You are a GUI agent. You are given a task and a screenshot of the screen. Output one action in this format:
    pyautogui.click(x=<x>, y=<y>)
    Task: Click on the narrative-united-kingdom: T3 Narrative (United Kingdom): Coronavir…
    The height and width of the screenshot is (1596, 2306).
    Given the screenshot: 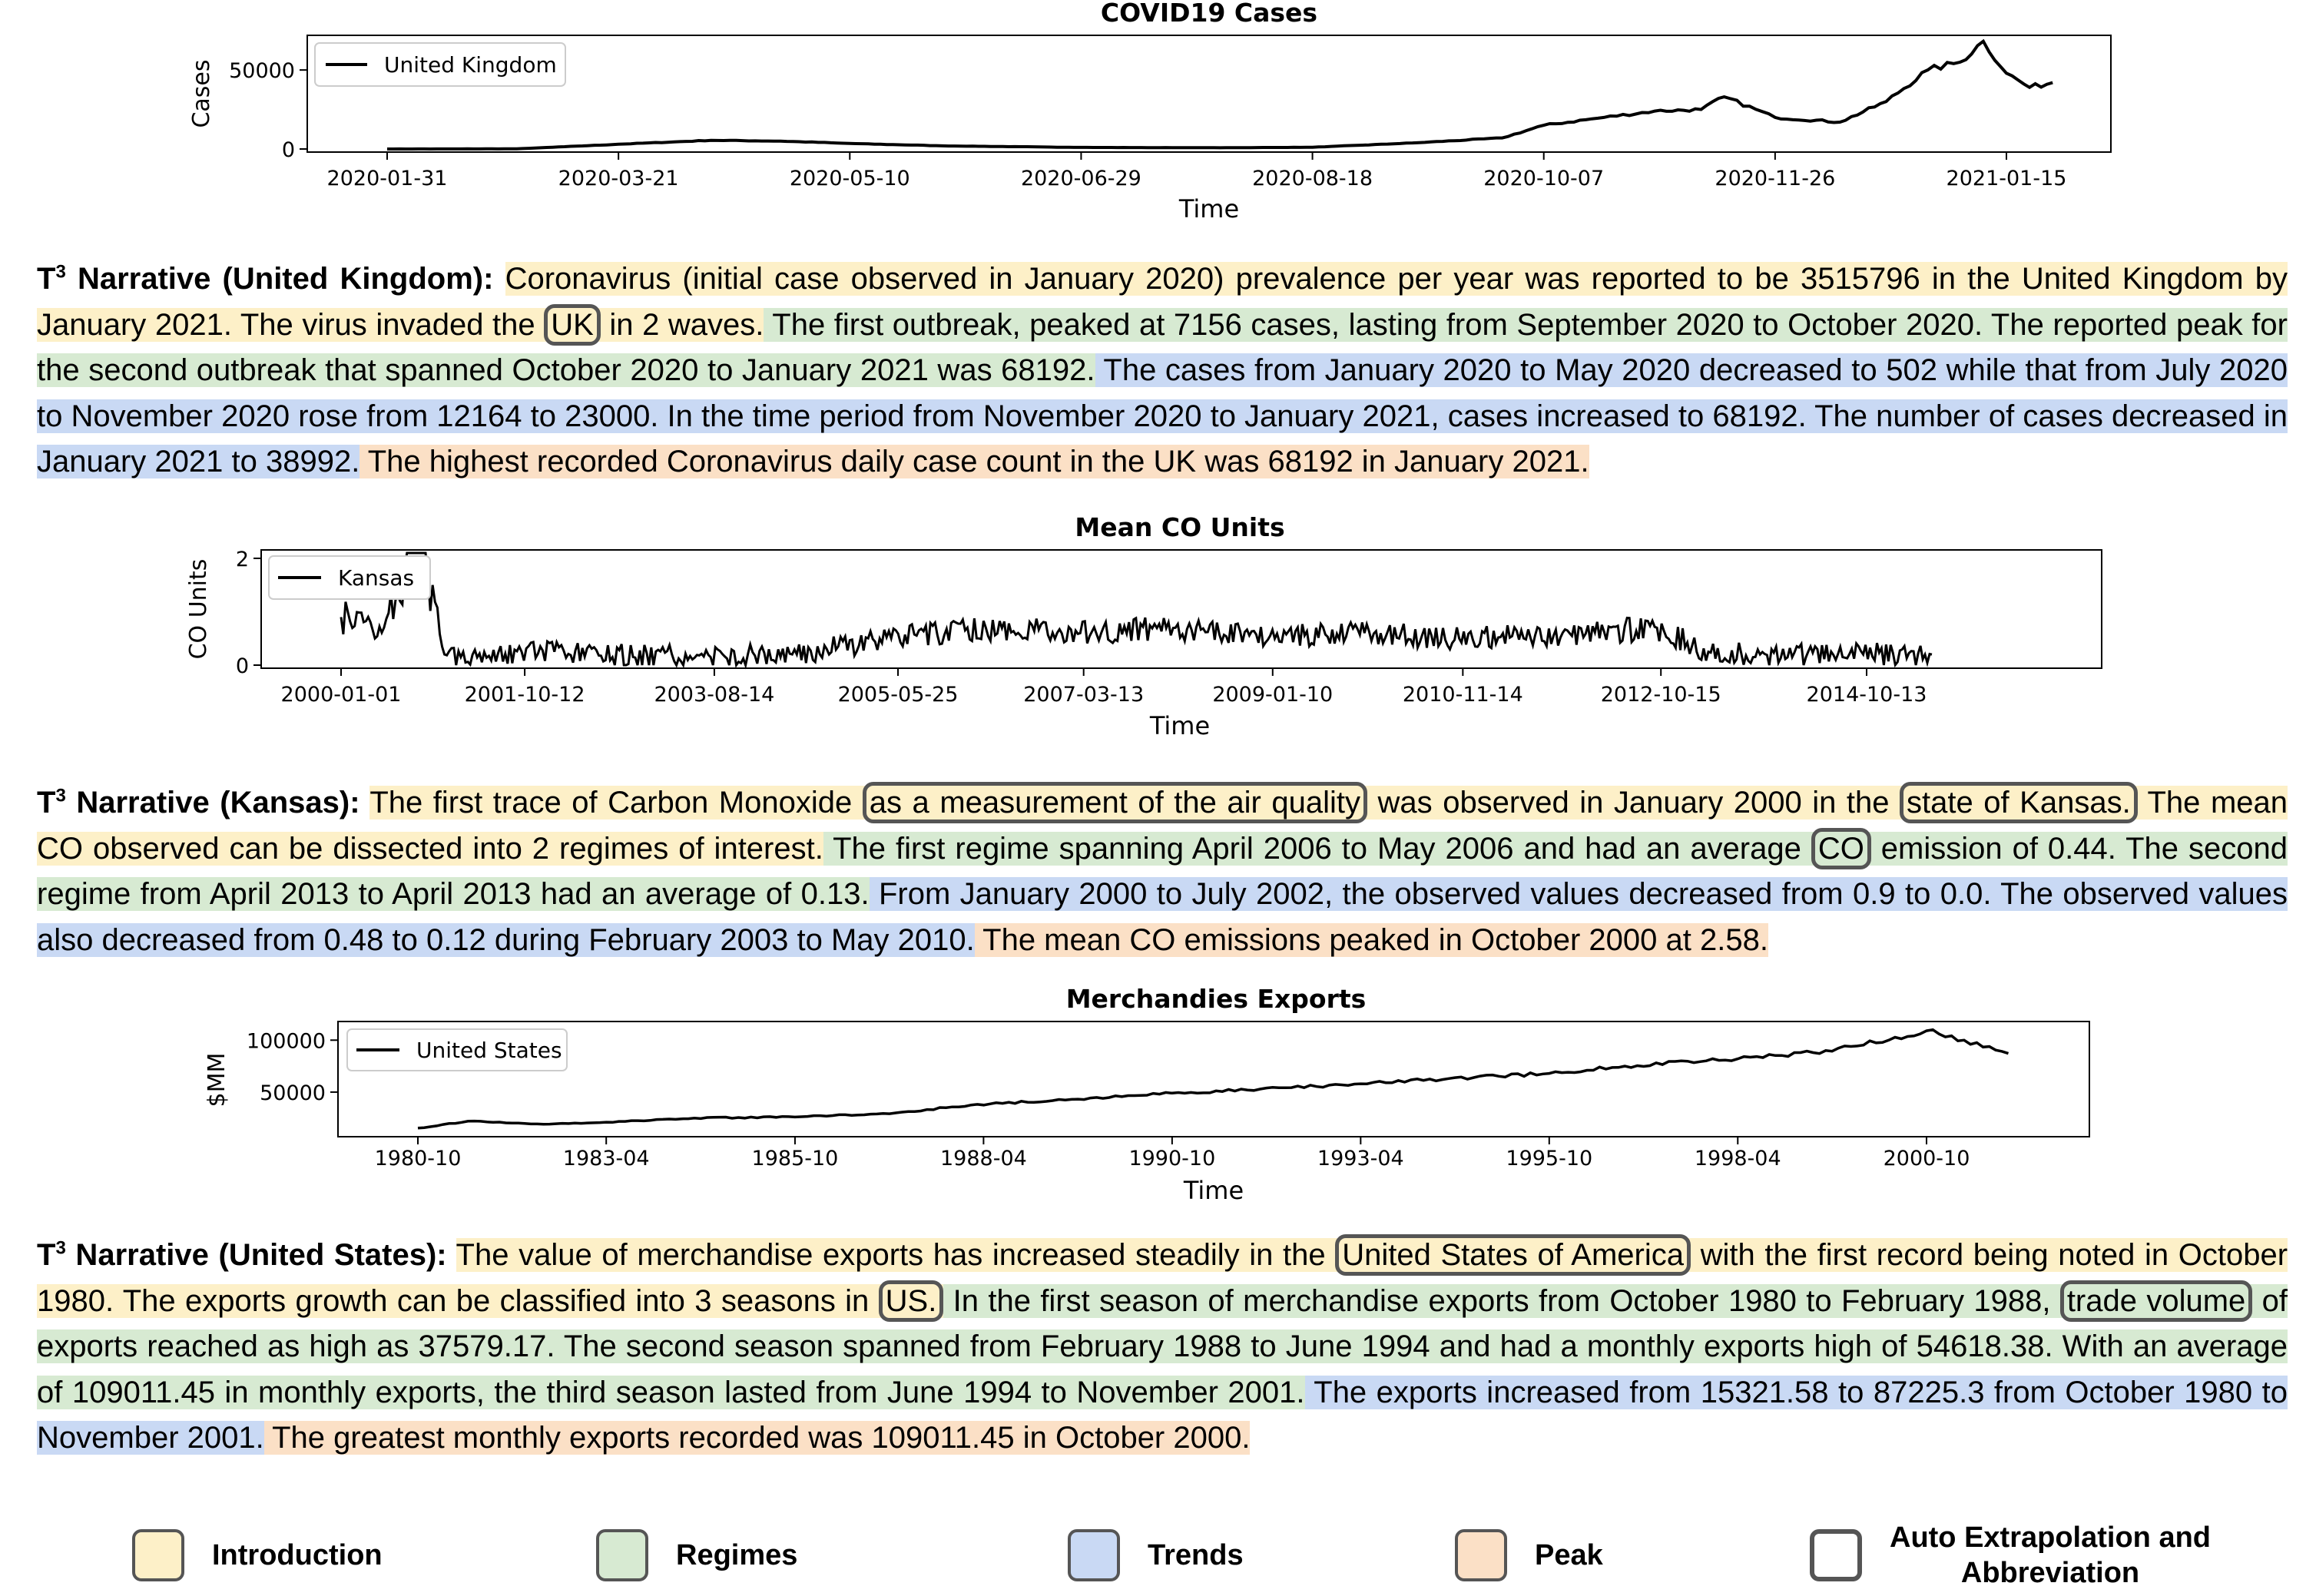 What is the action you would take?
    pyautogui.click(x=1162, y=371)
    